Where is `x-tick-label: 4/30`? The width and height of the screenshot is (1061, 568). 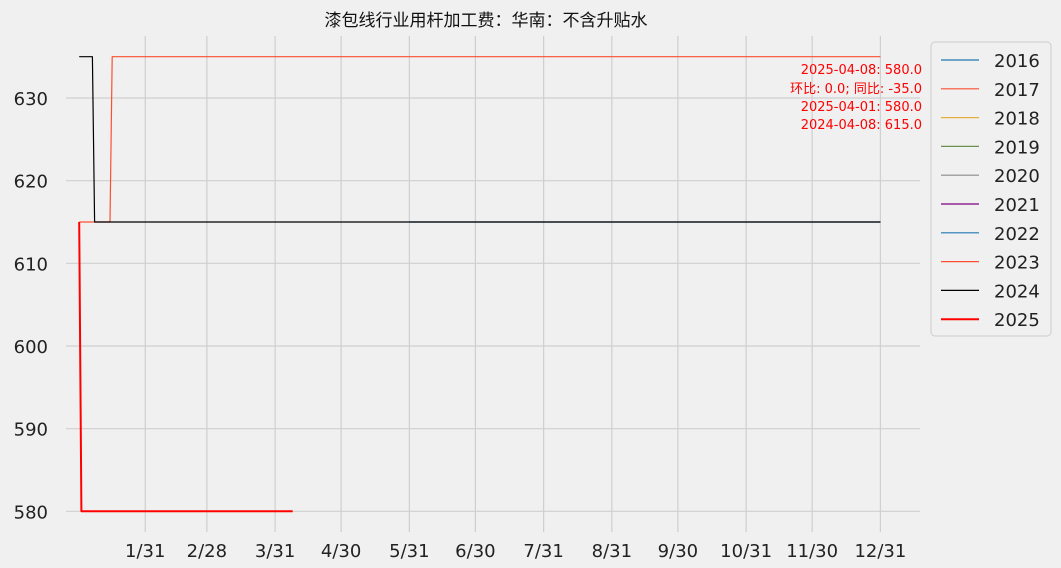
x-tick-label: 4/30 is located at coordinates (341, 551).